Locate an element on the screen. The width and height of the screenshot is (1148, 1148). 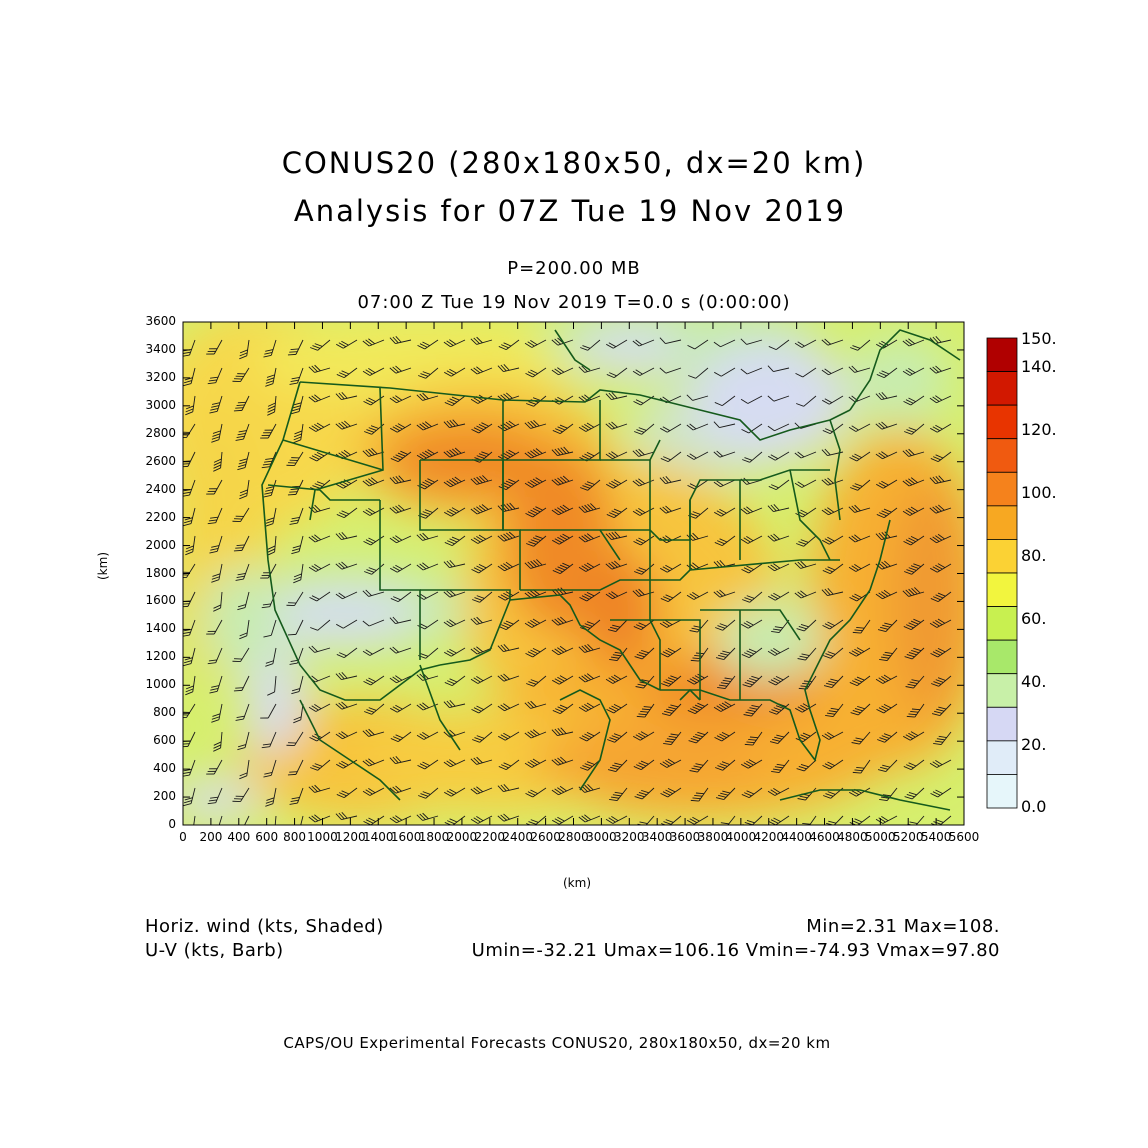
x-tick-label: 5200 is located at coordinates (908, 837).